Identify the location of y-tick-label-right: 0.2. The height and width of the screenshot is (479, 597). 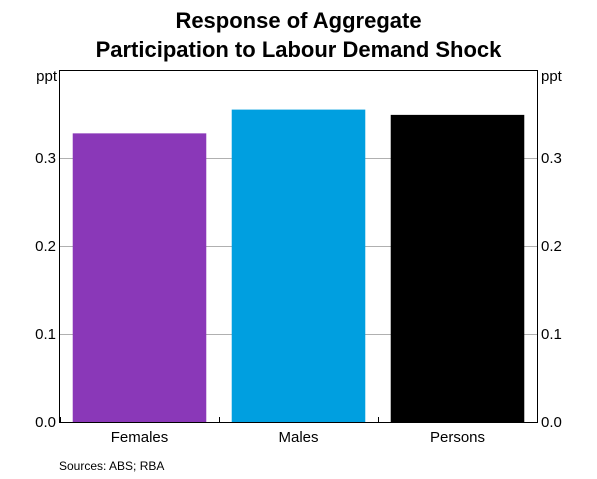
(551, 246).